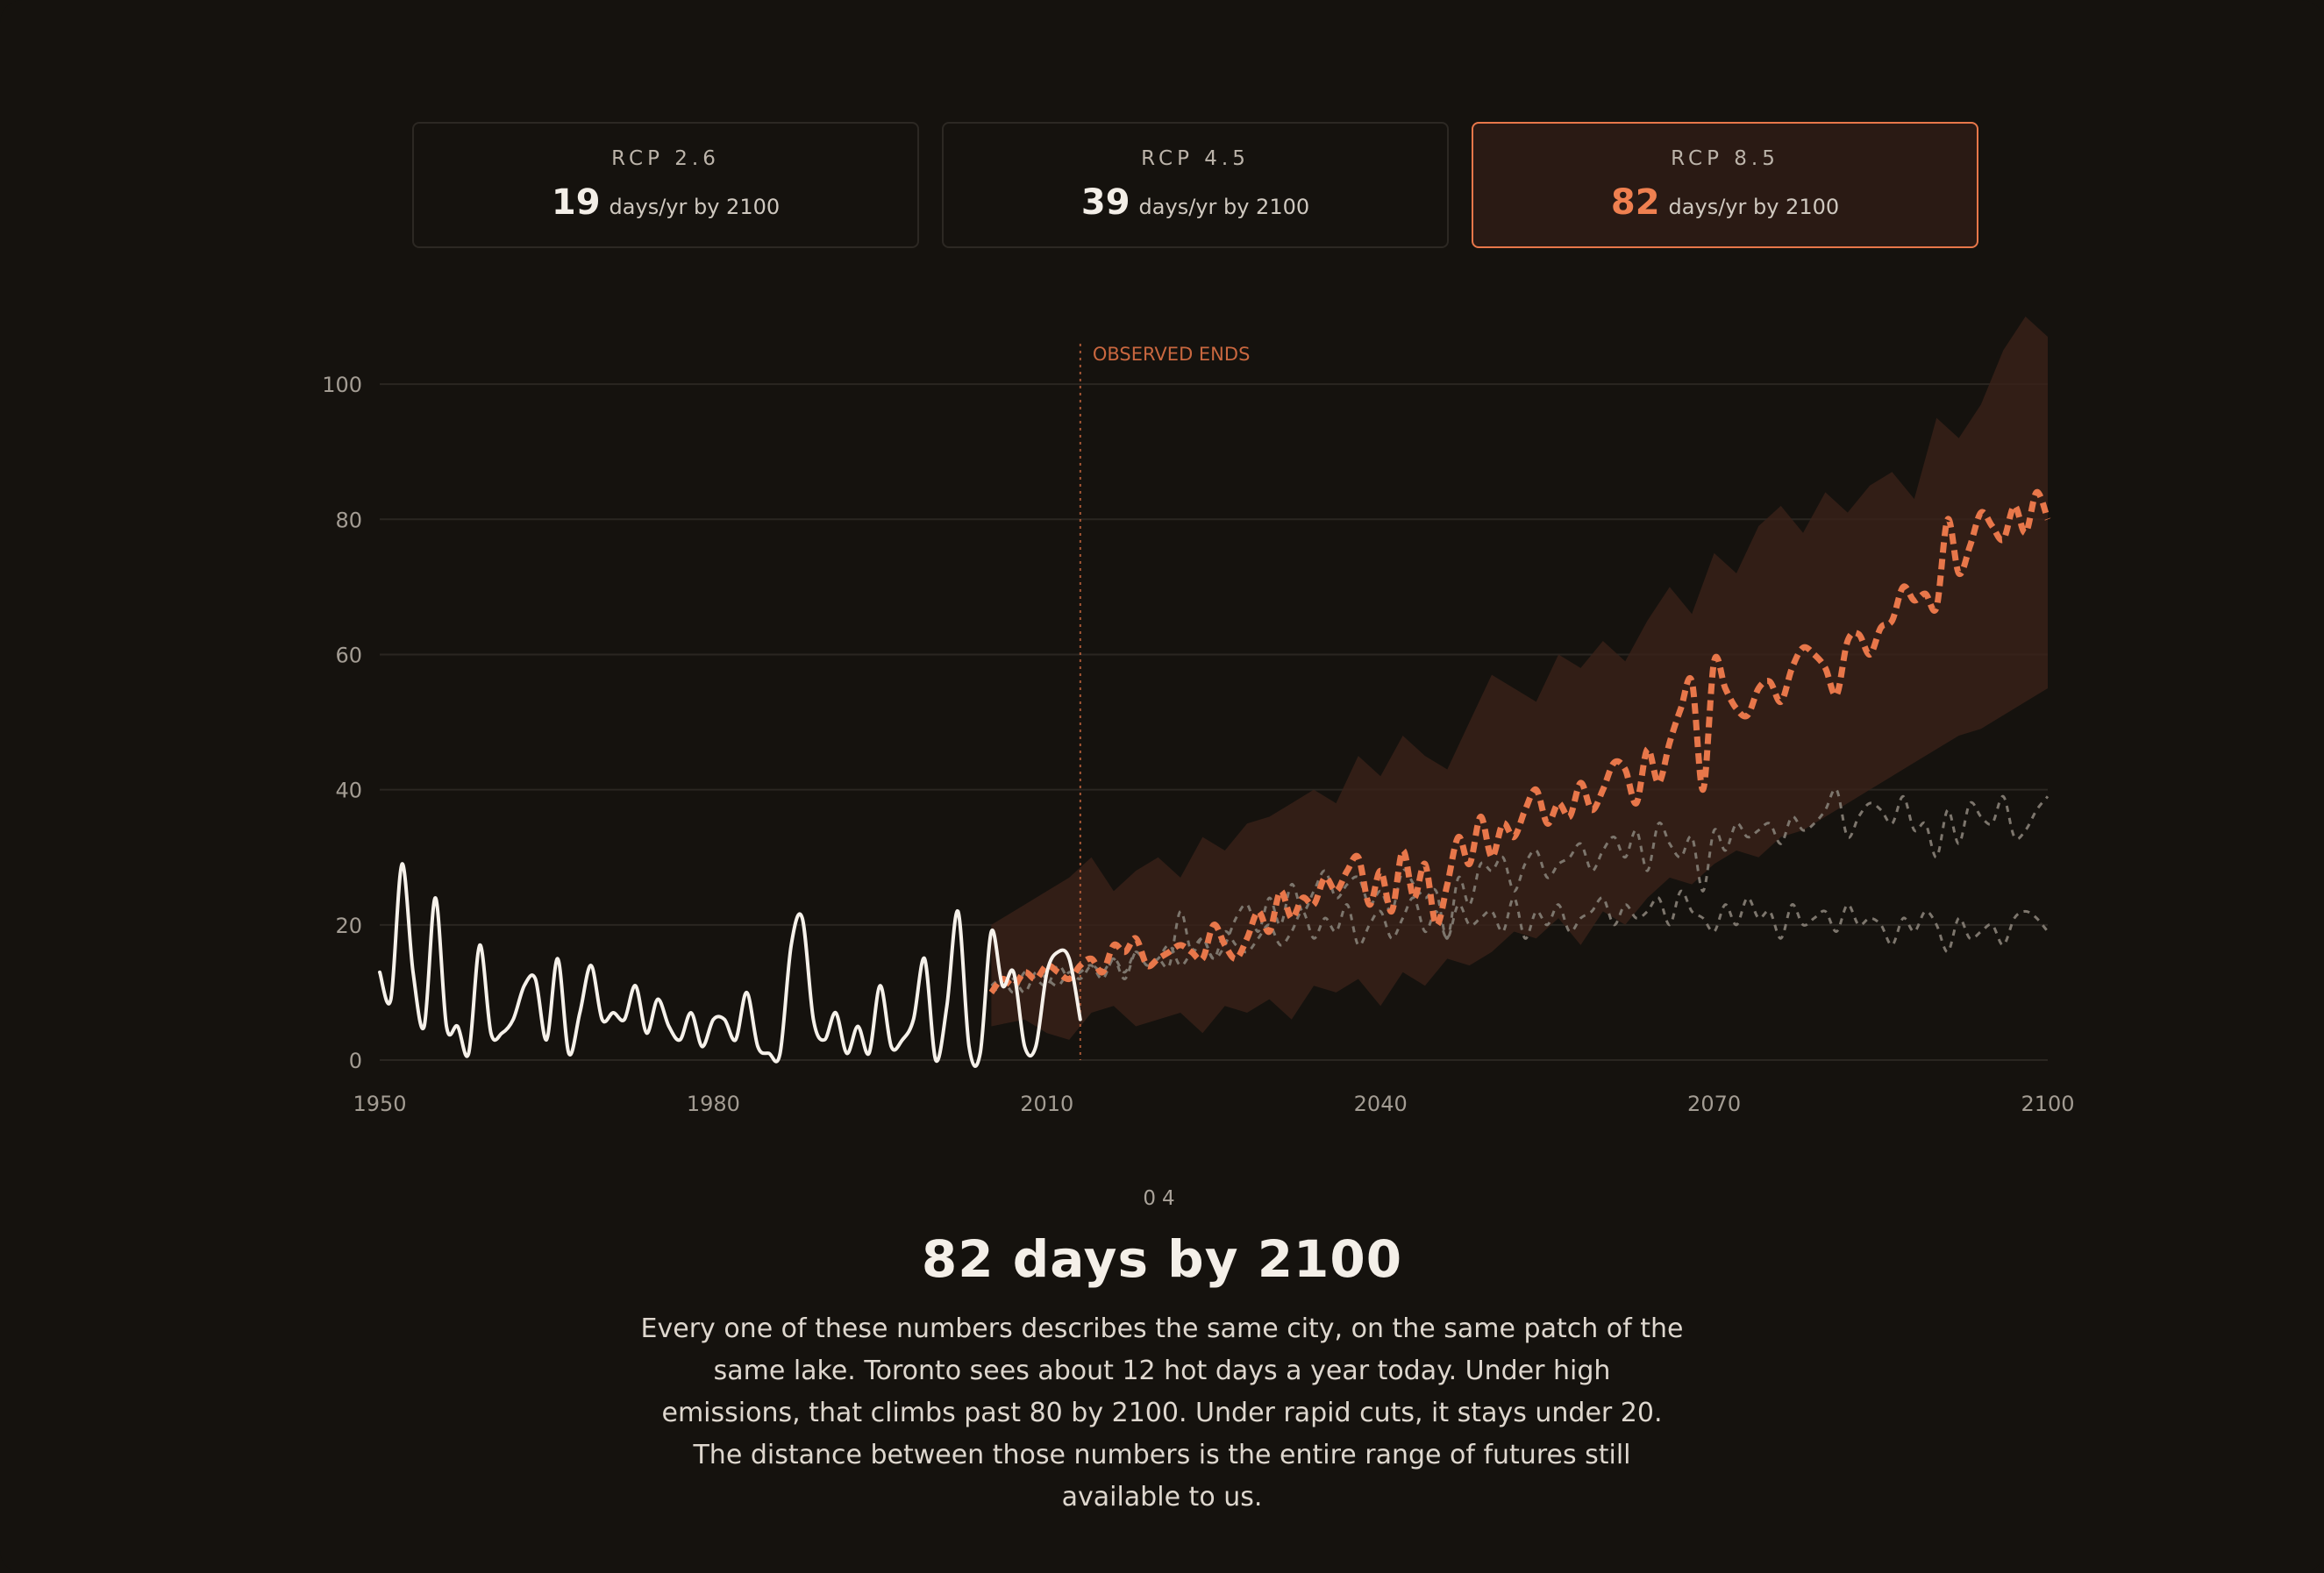  I want to click on scenario-value: 39, so click(1105, 202).